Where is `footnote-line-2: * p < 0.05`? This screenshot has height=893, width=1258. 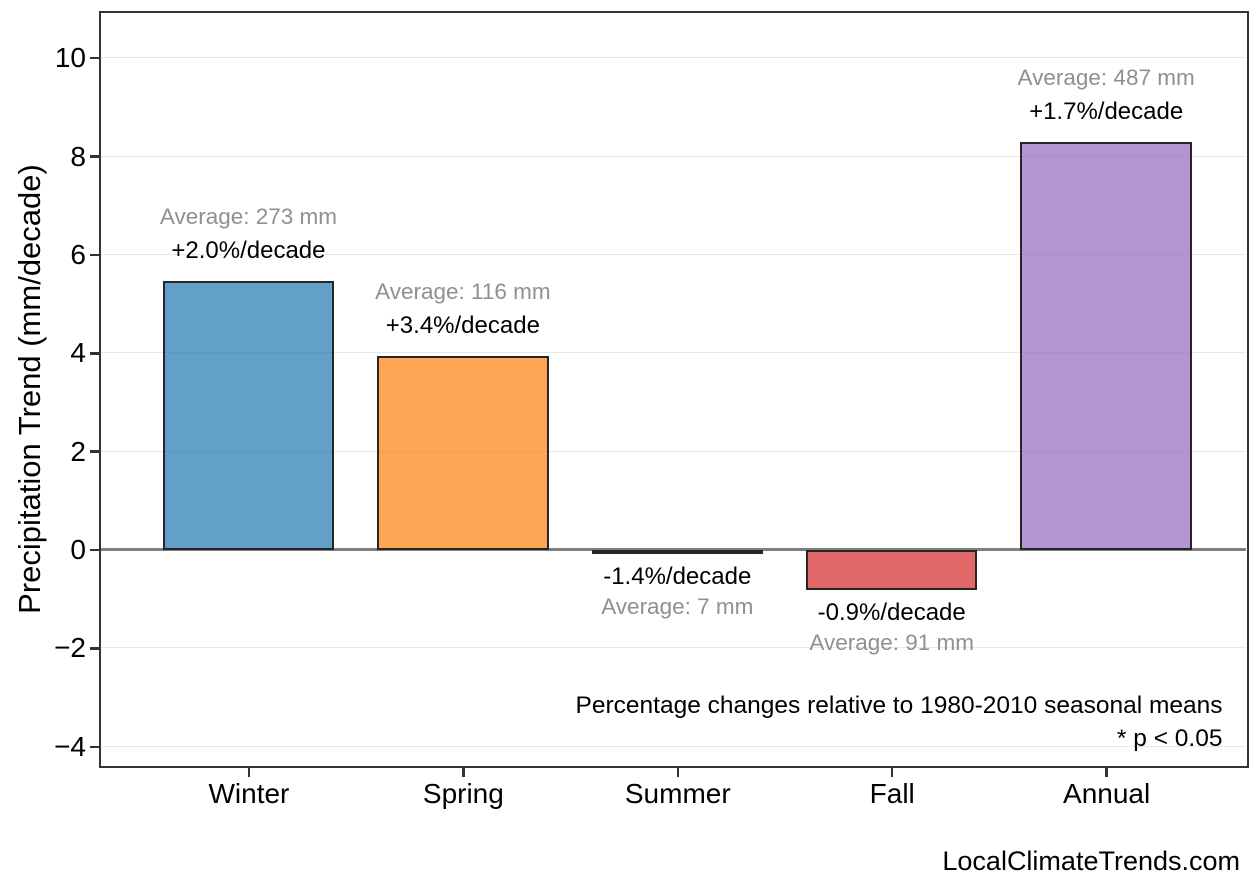
footnote-line-2: * p < 0.05 is located at coordinates (1169, 738).